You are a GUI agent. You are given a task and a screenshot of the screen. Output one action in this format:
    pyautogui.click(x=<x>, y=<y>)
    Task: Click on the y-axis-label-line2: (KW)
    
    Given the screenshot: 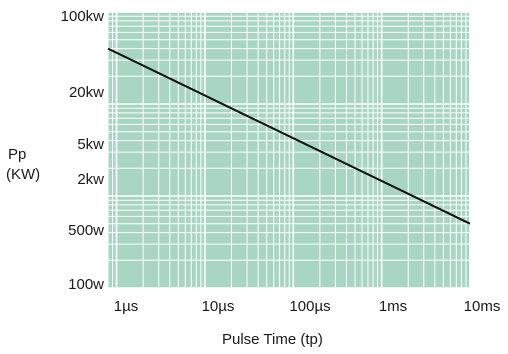 What is the action you would take?
    pyautogui.click(x=23, y=174)
    